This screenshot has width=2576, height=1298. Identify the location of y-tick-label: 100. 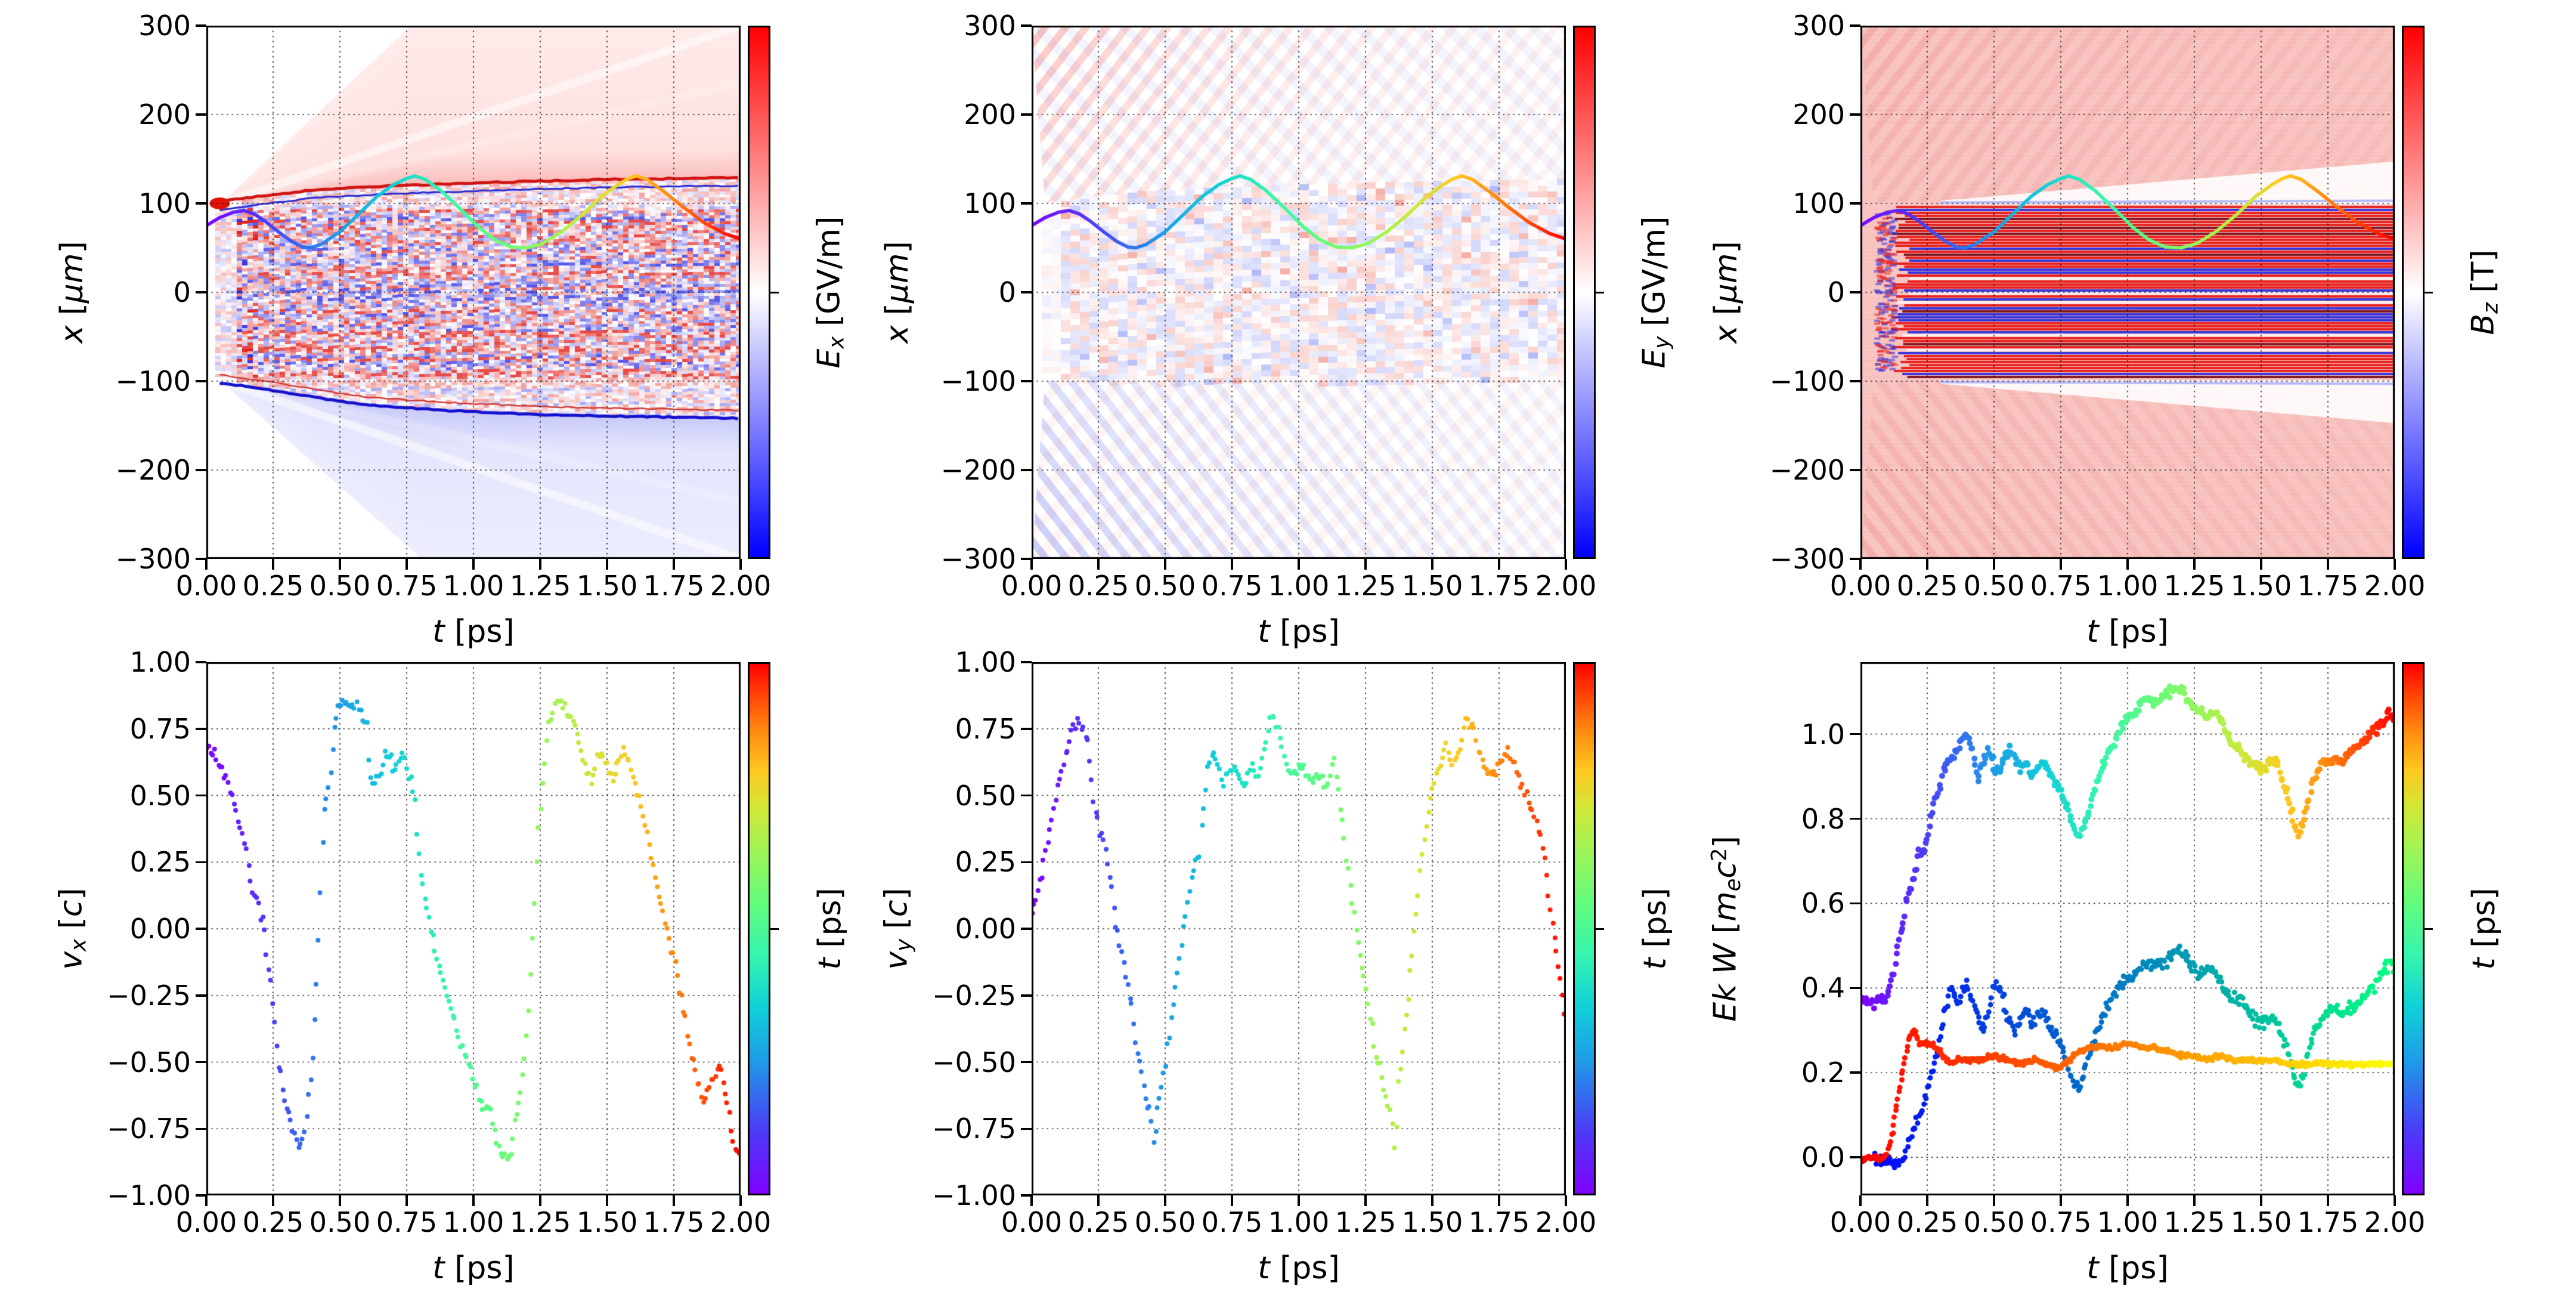
(164, 203).